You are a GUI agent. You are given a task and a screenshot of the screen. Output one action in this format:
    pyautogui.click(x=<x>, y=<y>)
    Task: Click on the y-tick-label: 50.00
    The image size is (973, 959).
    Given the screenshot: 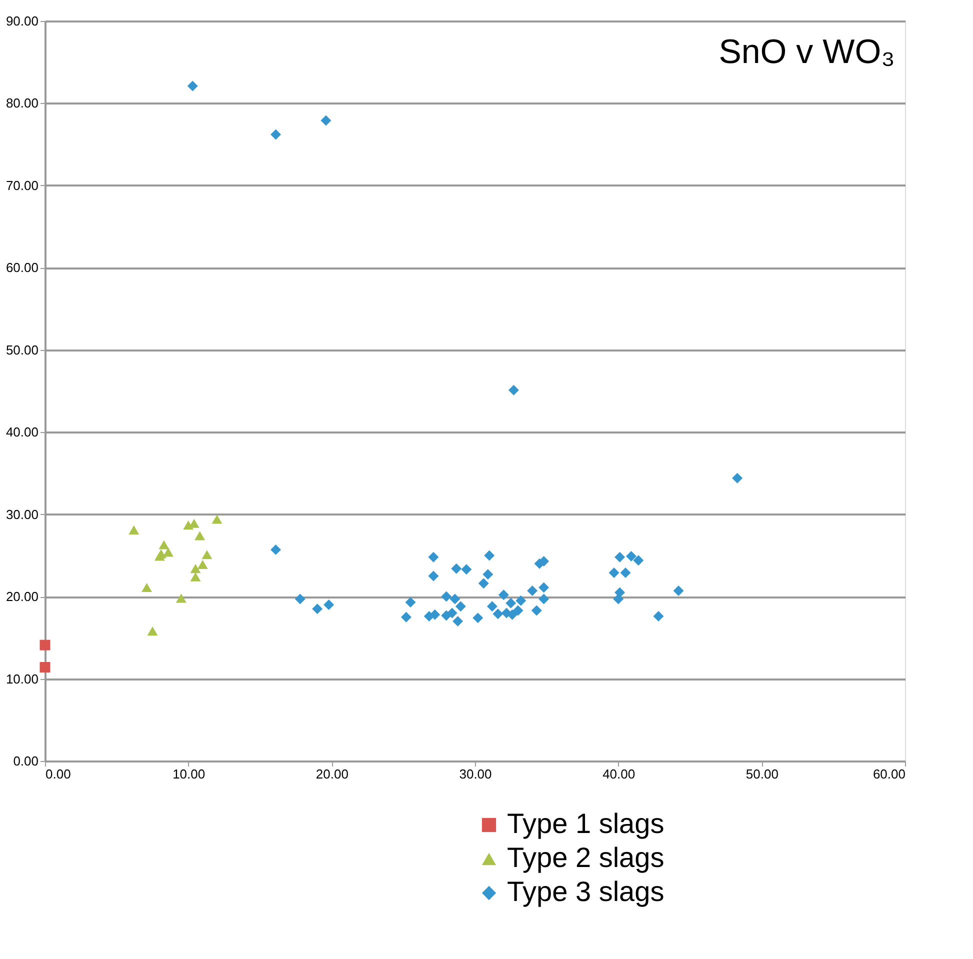 What is the action you would take?
    pyautogui.click(x=22, y=350)
    